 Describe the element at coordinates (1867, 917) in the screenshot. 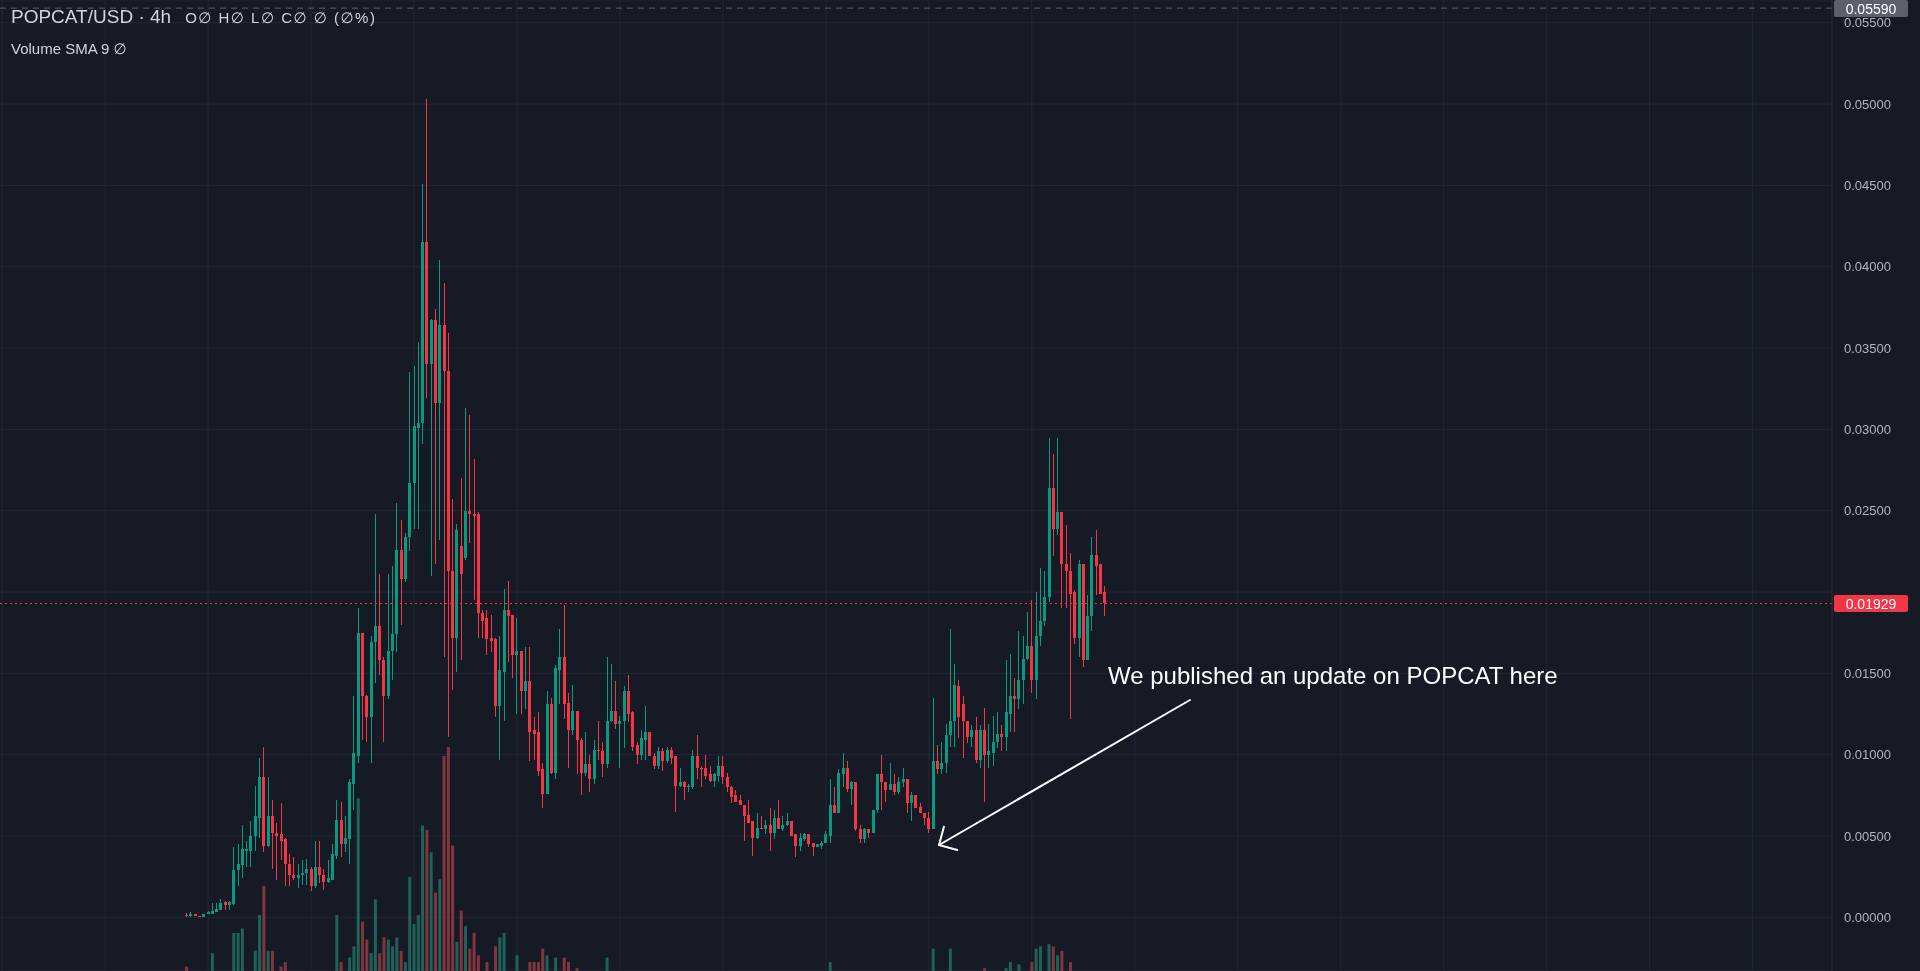

I see `y-tick-label: 0.00000` at that location.